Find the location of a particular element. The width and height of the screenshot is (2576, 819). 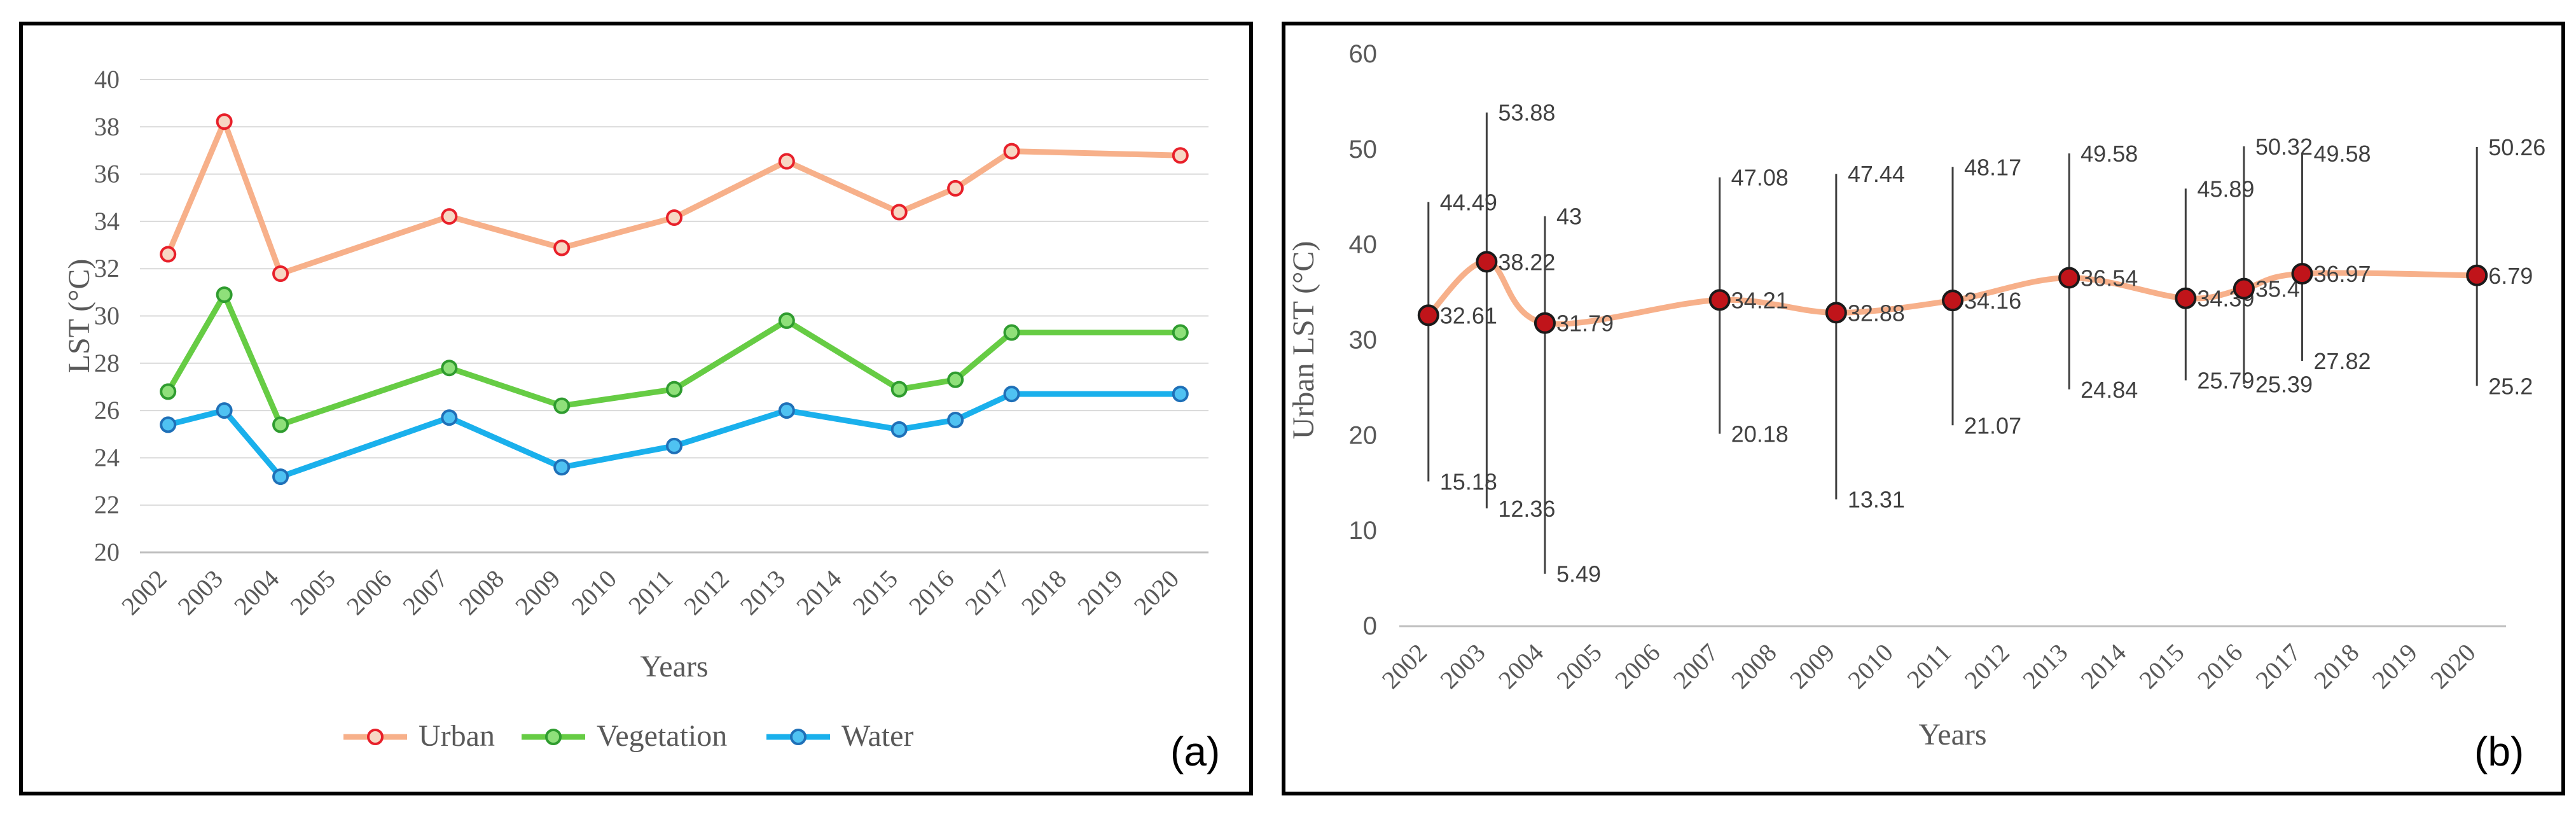

y-tick-label: 22 is located at coordinates (107, 505).